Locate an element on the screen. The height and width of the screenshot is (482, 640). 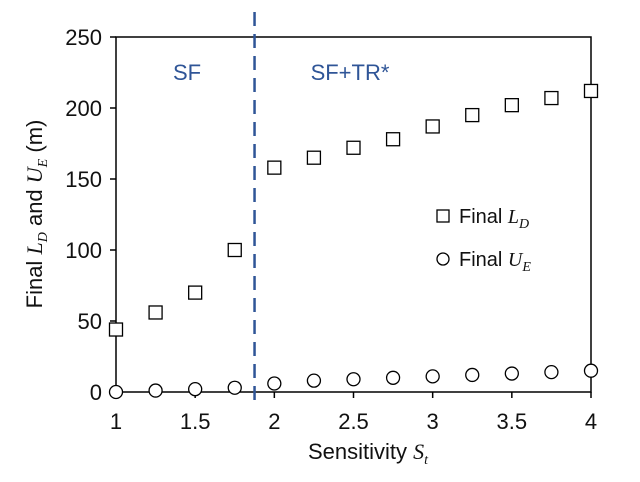
x-tick-label: 3 is located at coordinates (433, 421).